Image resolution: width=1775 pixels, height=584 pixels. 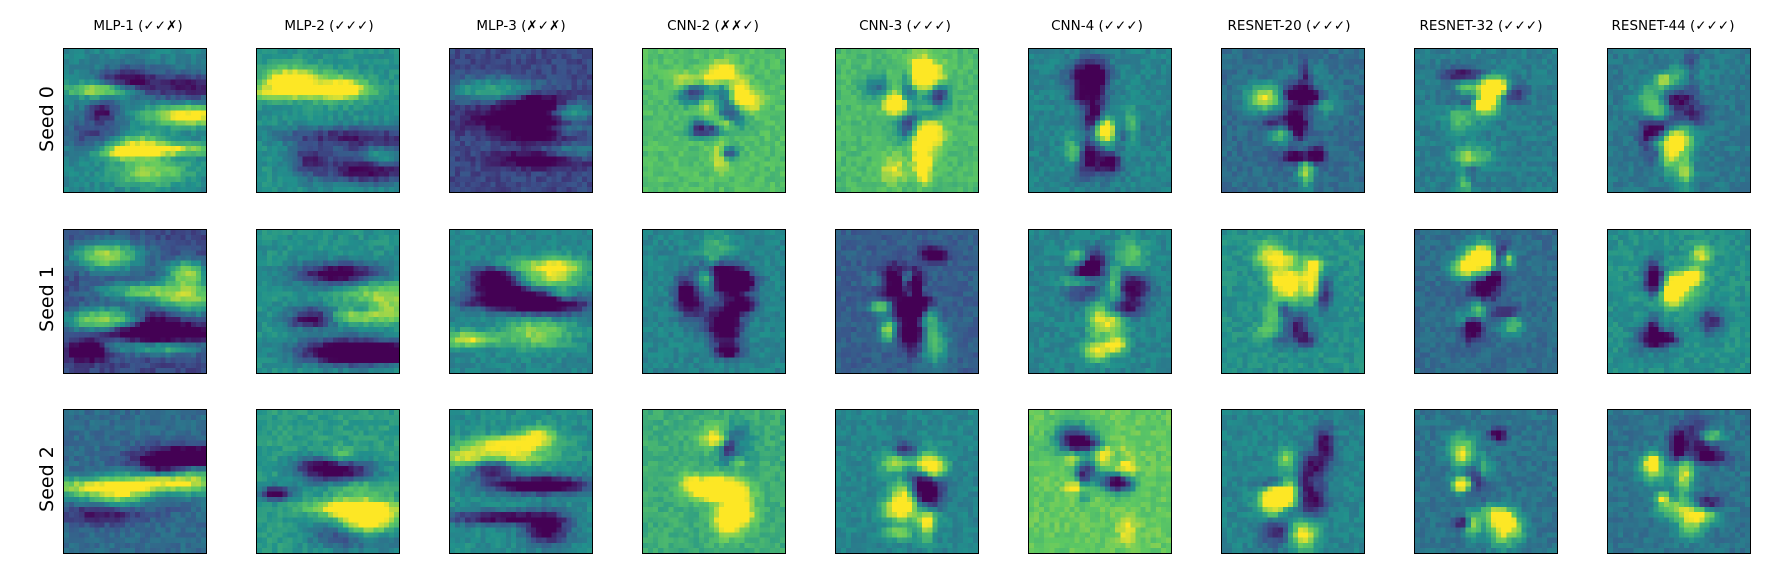 What do you see at coordinates (36, 119) in the screenshot?
I see `row-label-seed-0: Seed 0` at bounding box center [36, 119].